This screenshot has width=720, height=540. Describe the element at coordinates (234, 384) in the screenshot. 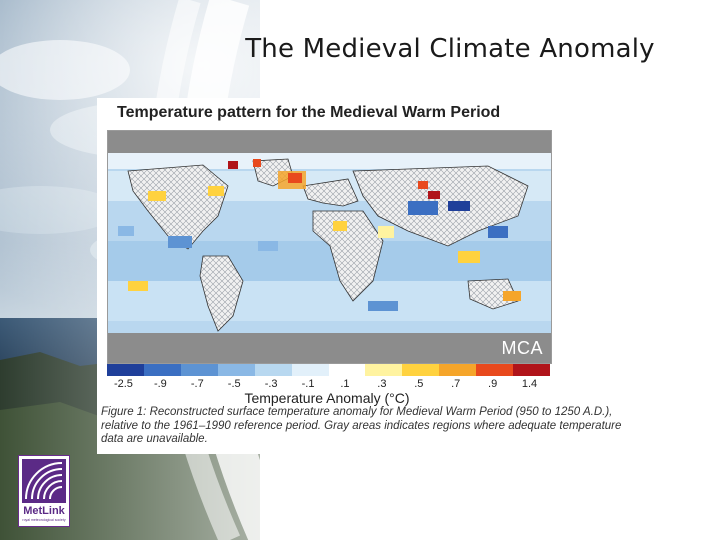

I see `color-scale-tick: -.5` at that location.